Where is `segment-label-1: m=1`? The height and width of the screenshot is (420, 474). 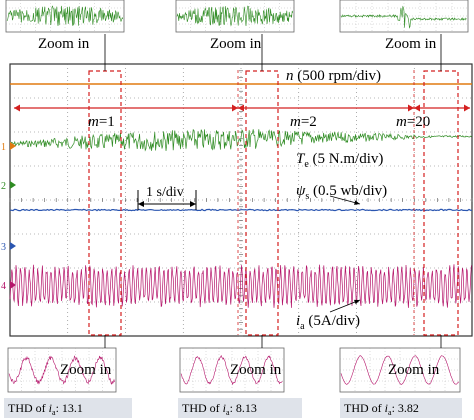 segment-label-1: m=1 is located at coordinates (101, 122).